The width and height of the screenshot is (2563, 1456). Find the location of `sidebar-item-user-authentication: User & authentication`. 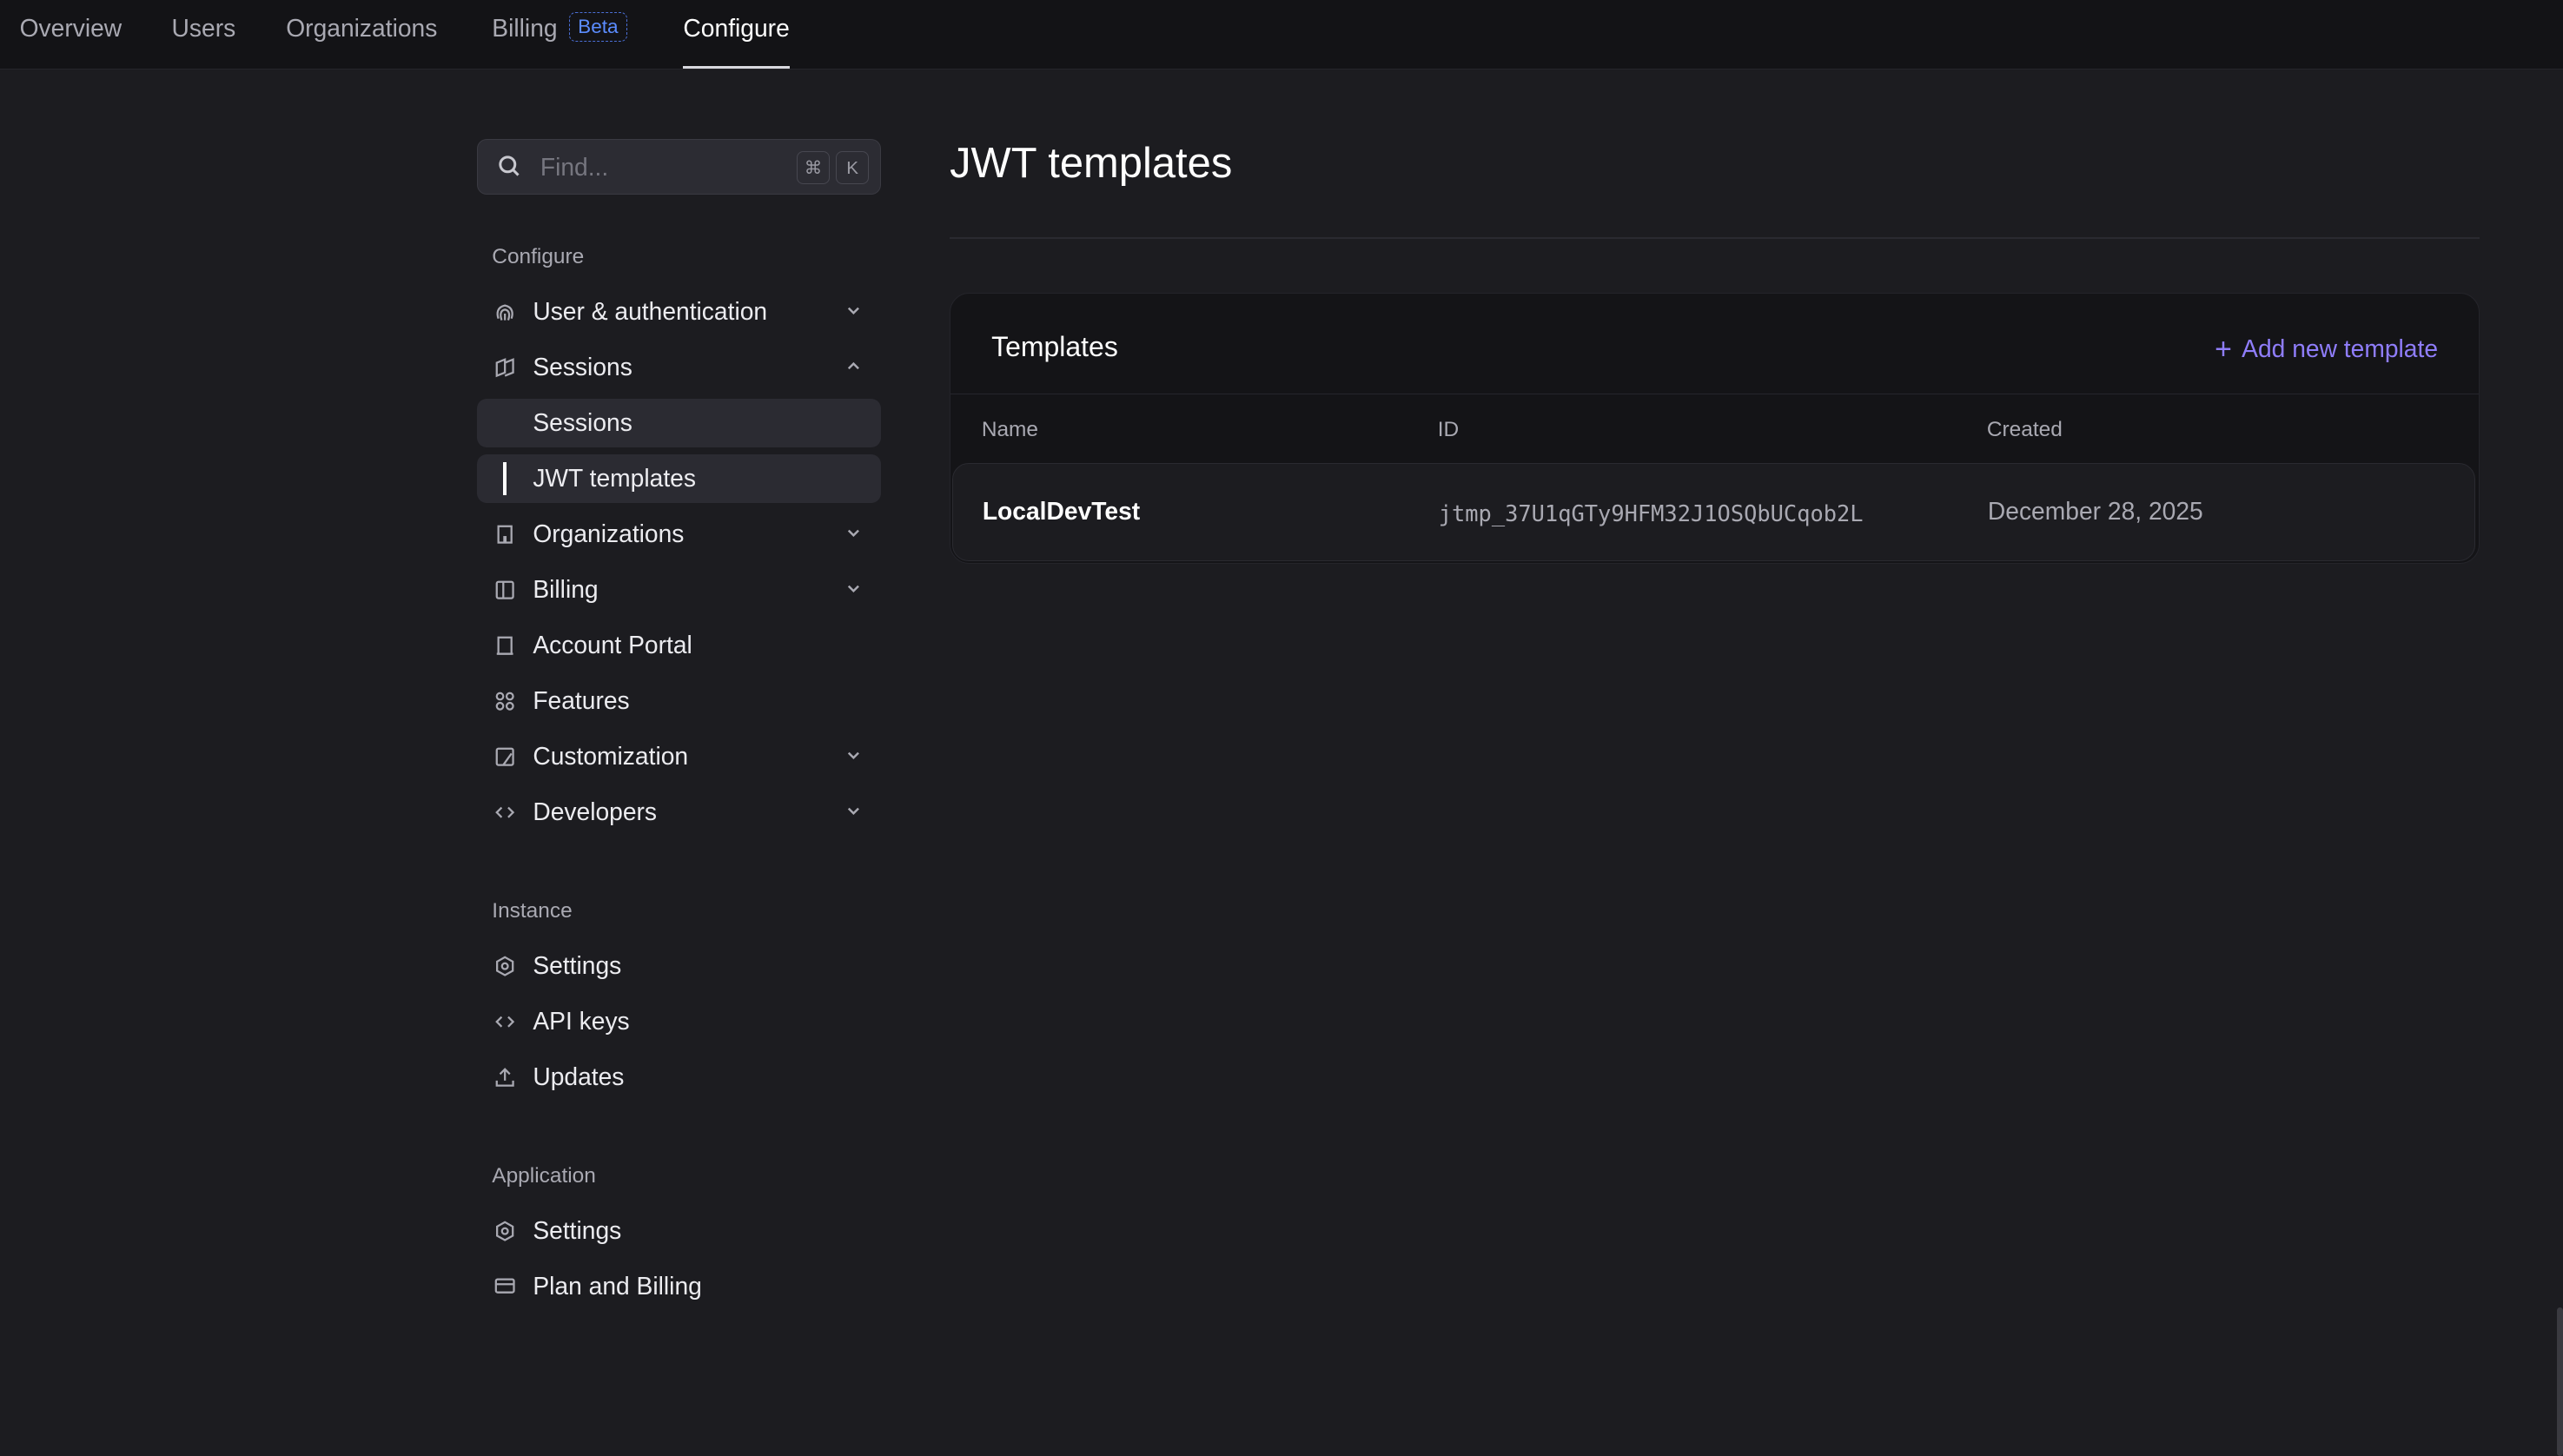

sidebar-item-user-authentication: User & authentication is located at coordinates (679, 312).